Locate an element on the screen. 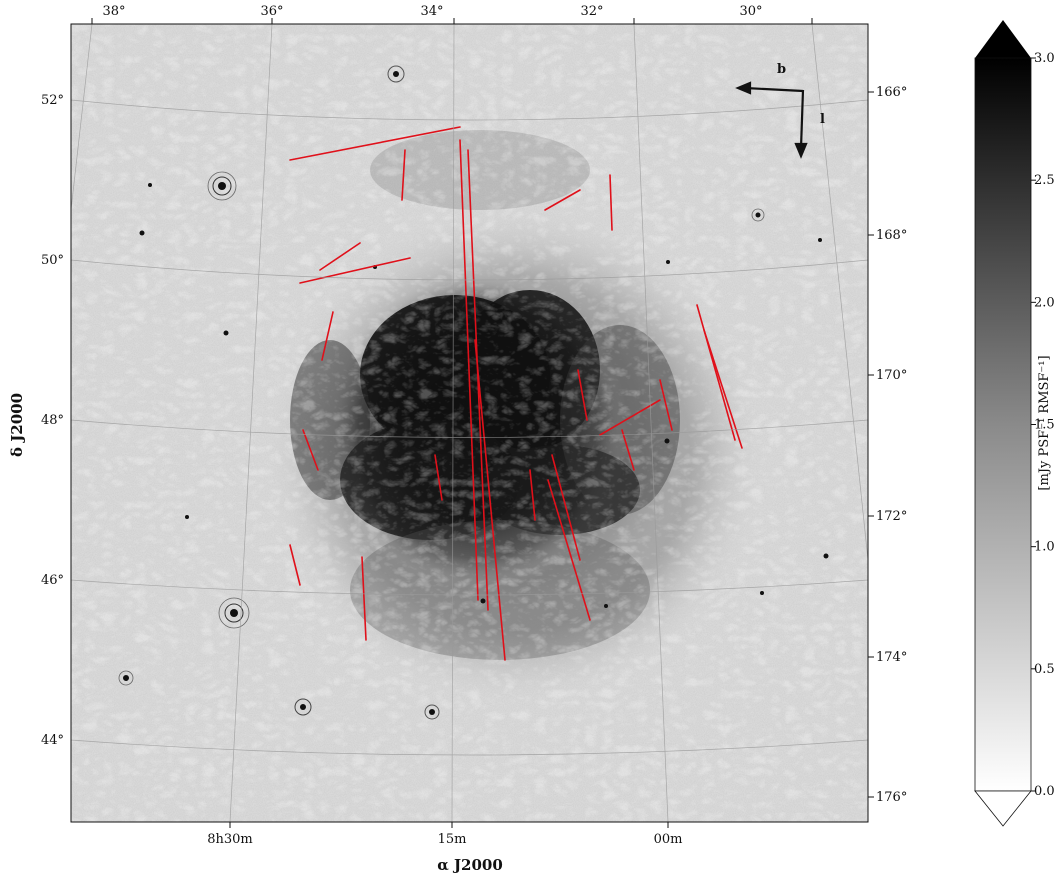 The width and height of the screenshot is (1057, 879). right-tick-label: 176° is located at coordinates (891, 797).